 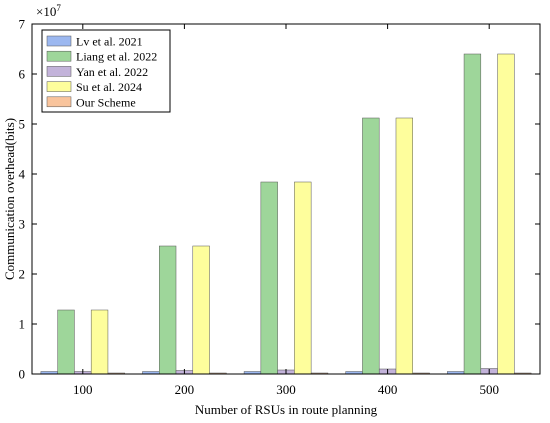 What do you see at coordinates (83, 389) in the screenshot?
I see `x-tick-label: 100` at bounding box center [83, 389].